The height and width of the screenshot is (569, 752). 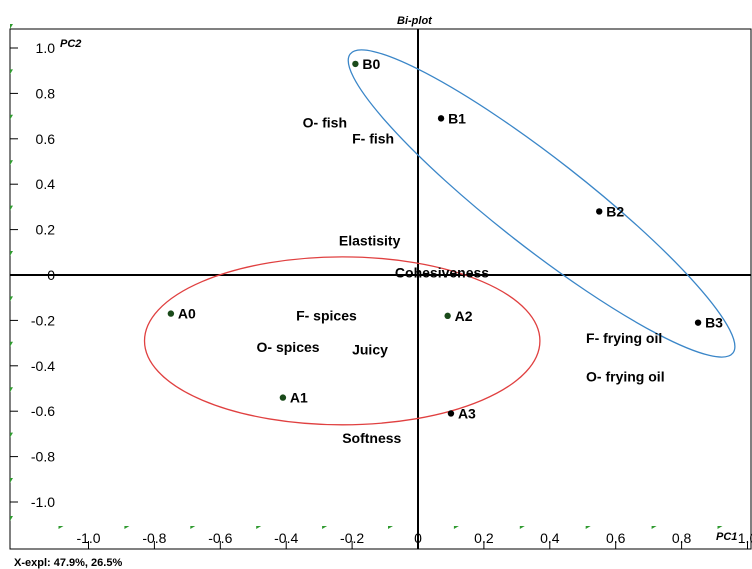 What do you see at coordinates (43, 366) in the screenshot?
I see `y-tick-label: -0.4` at bounding box center [43, 366].